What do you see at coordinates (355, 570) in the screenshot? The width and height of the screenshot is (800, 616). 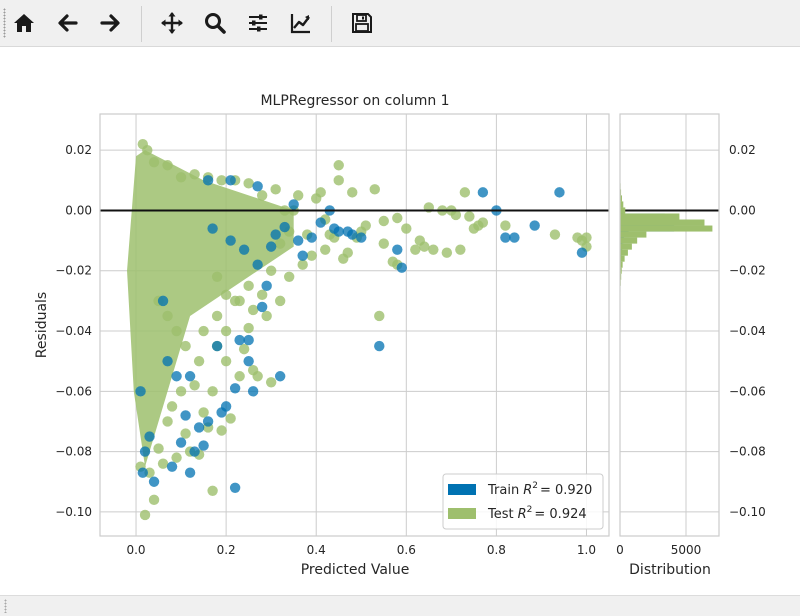 I see `x-axis-label: Predicted Value` at bounding box center [355, 570].